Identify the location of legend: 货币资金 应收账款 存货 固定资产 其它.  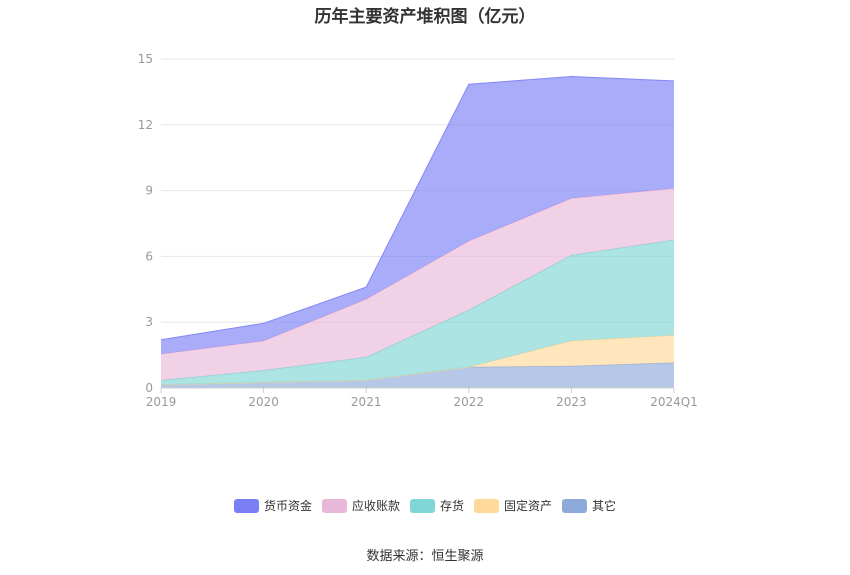
(425, 505).